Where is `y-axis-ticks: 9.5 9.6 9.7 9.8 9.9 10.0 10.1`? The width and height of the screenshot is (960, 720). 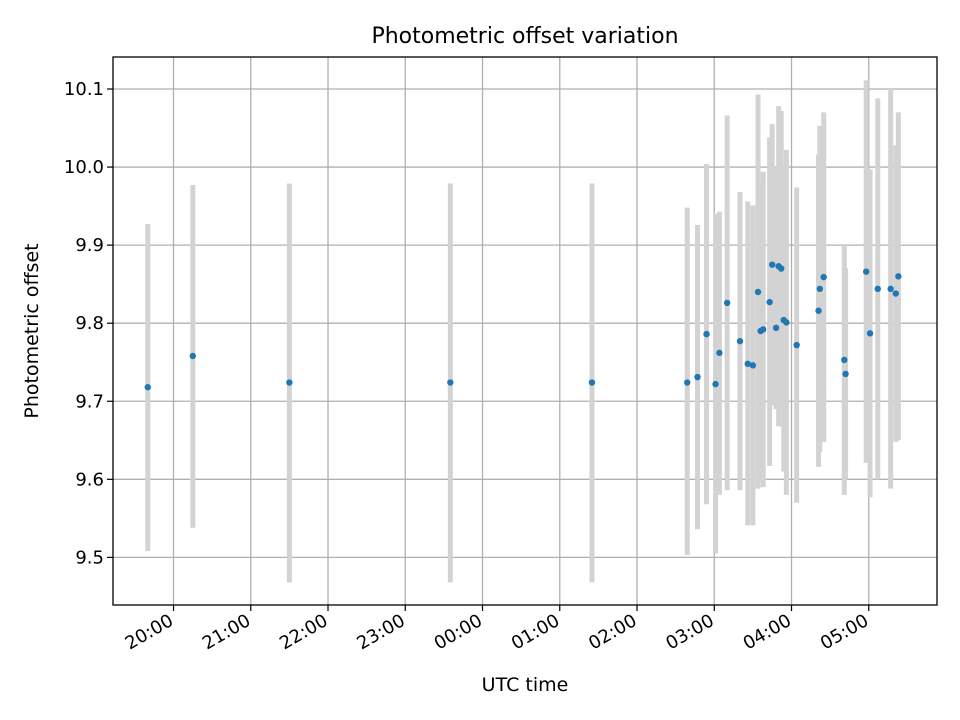
y-axis-ticks: 9.5 9.6 9.7 9.8 9.9 10.0 10.1 is located at coordinates (88, 323).